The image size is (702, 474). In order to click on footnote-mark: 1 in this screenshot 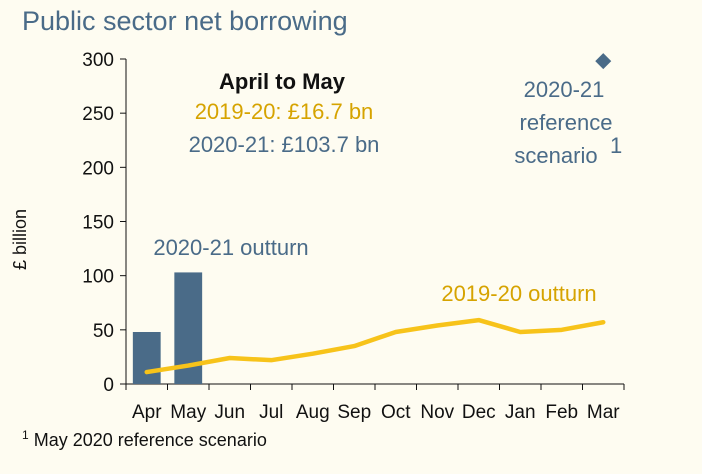, I will do `click(25, 435)`.